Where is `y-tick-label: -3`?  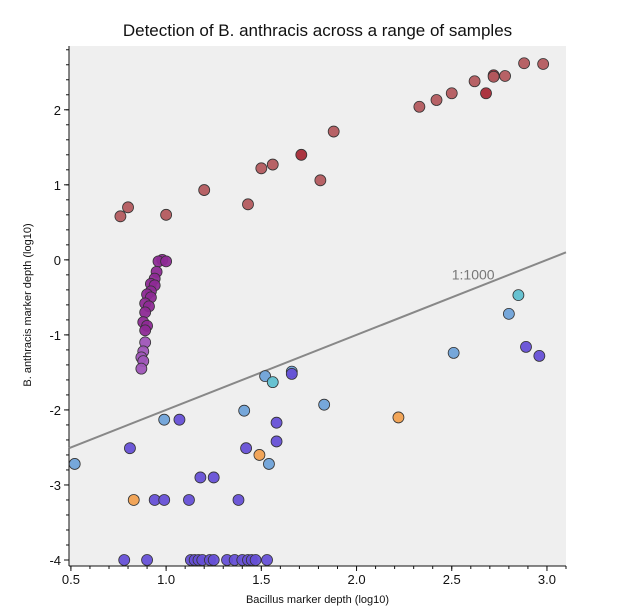
y-tick-label: -3 is located at coordinates (55, 485).